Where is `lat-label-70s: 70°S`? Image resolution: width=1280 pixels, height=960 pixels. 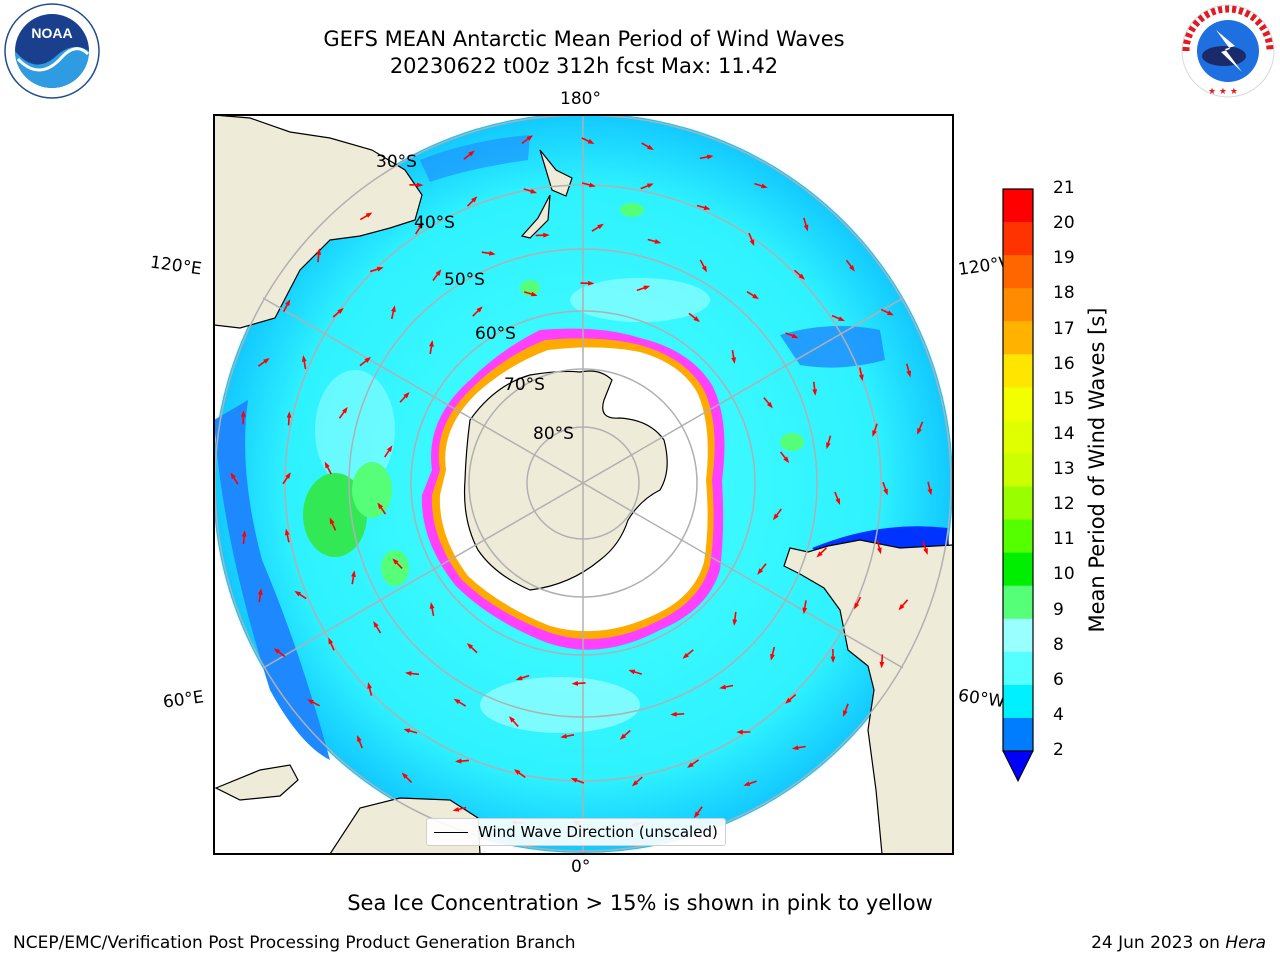
lat-label-70s: 70°S is located at coordinates (524, 385).